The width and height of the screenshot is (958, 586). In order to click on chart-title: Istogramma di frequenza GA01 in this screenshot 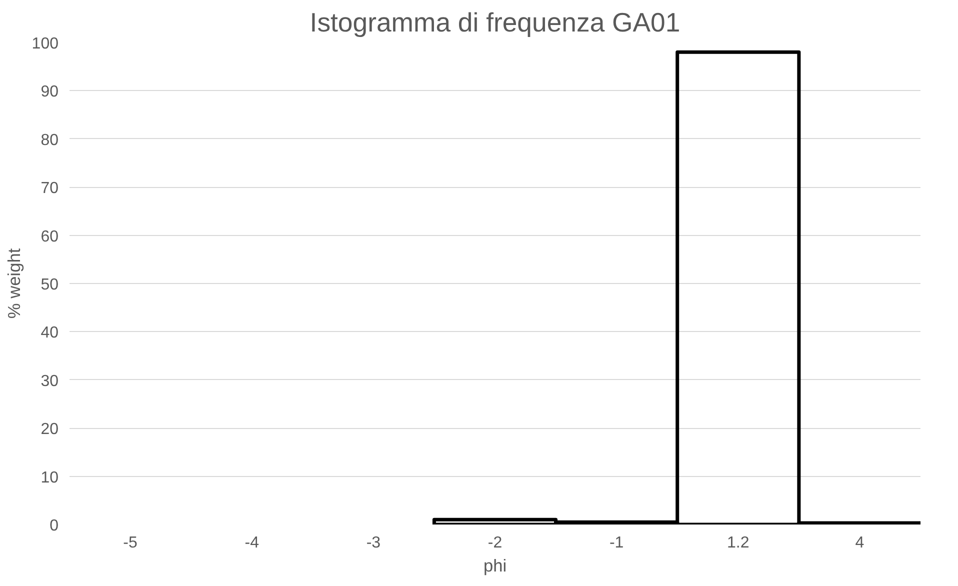, I will do `click(495, 23)`.